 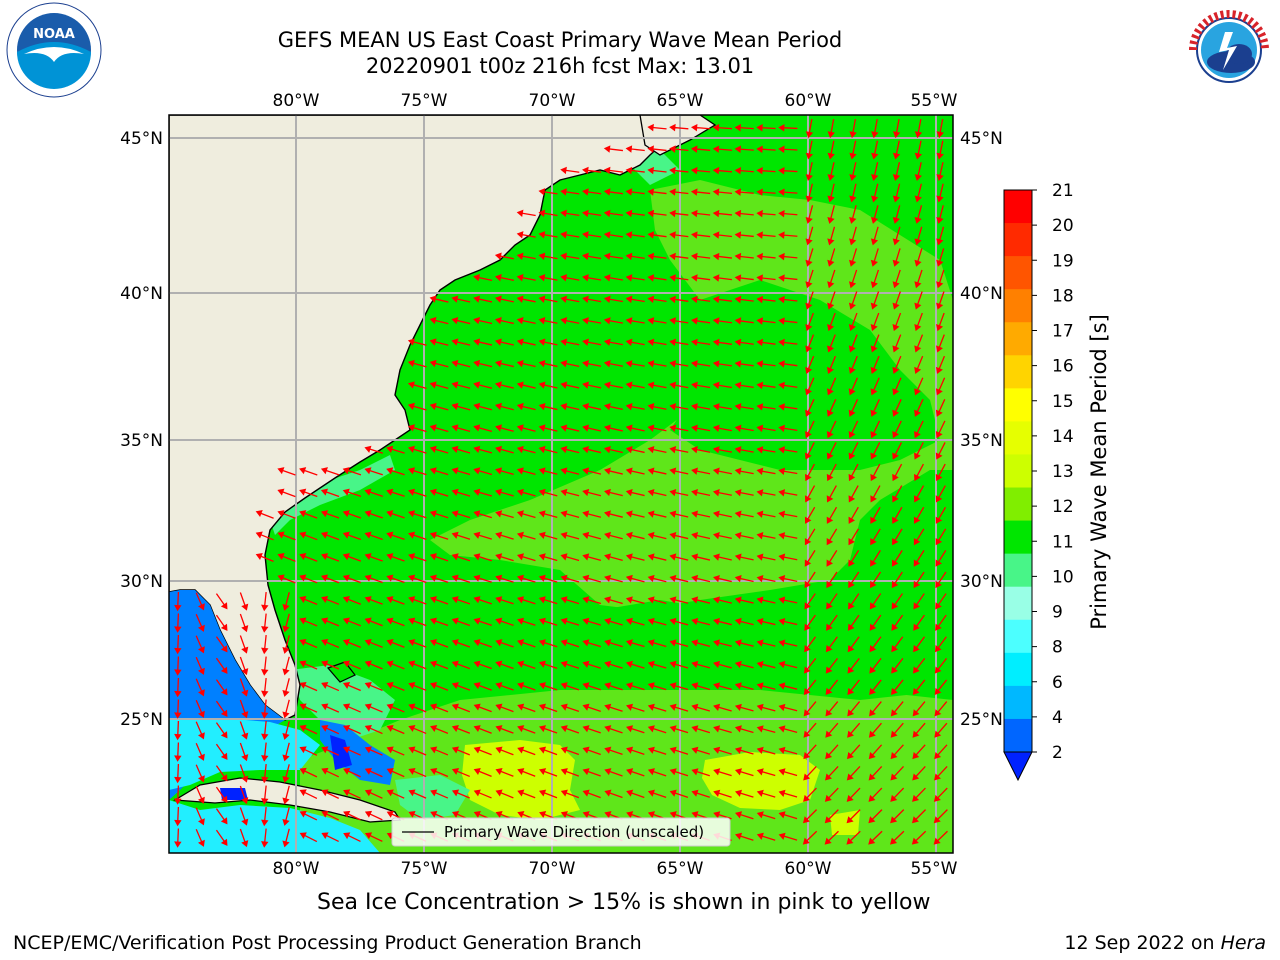 I want to click on lat-label: 30°N, so click(x=141, y=582).